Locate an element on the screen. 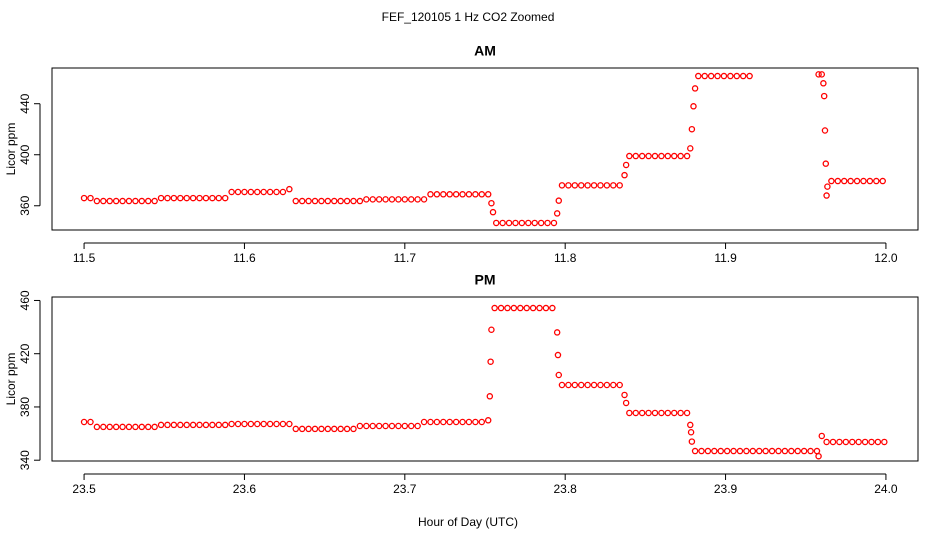 The image size is (936, 540). x-tick-label: 11.5 is located at coordinates (84, 258).